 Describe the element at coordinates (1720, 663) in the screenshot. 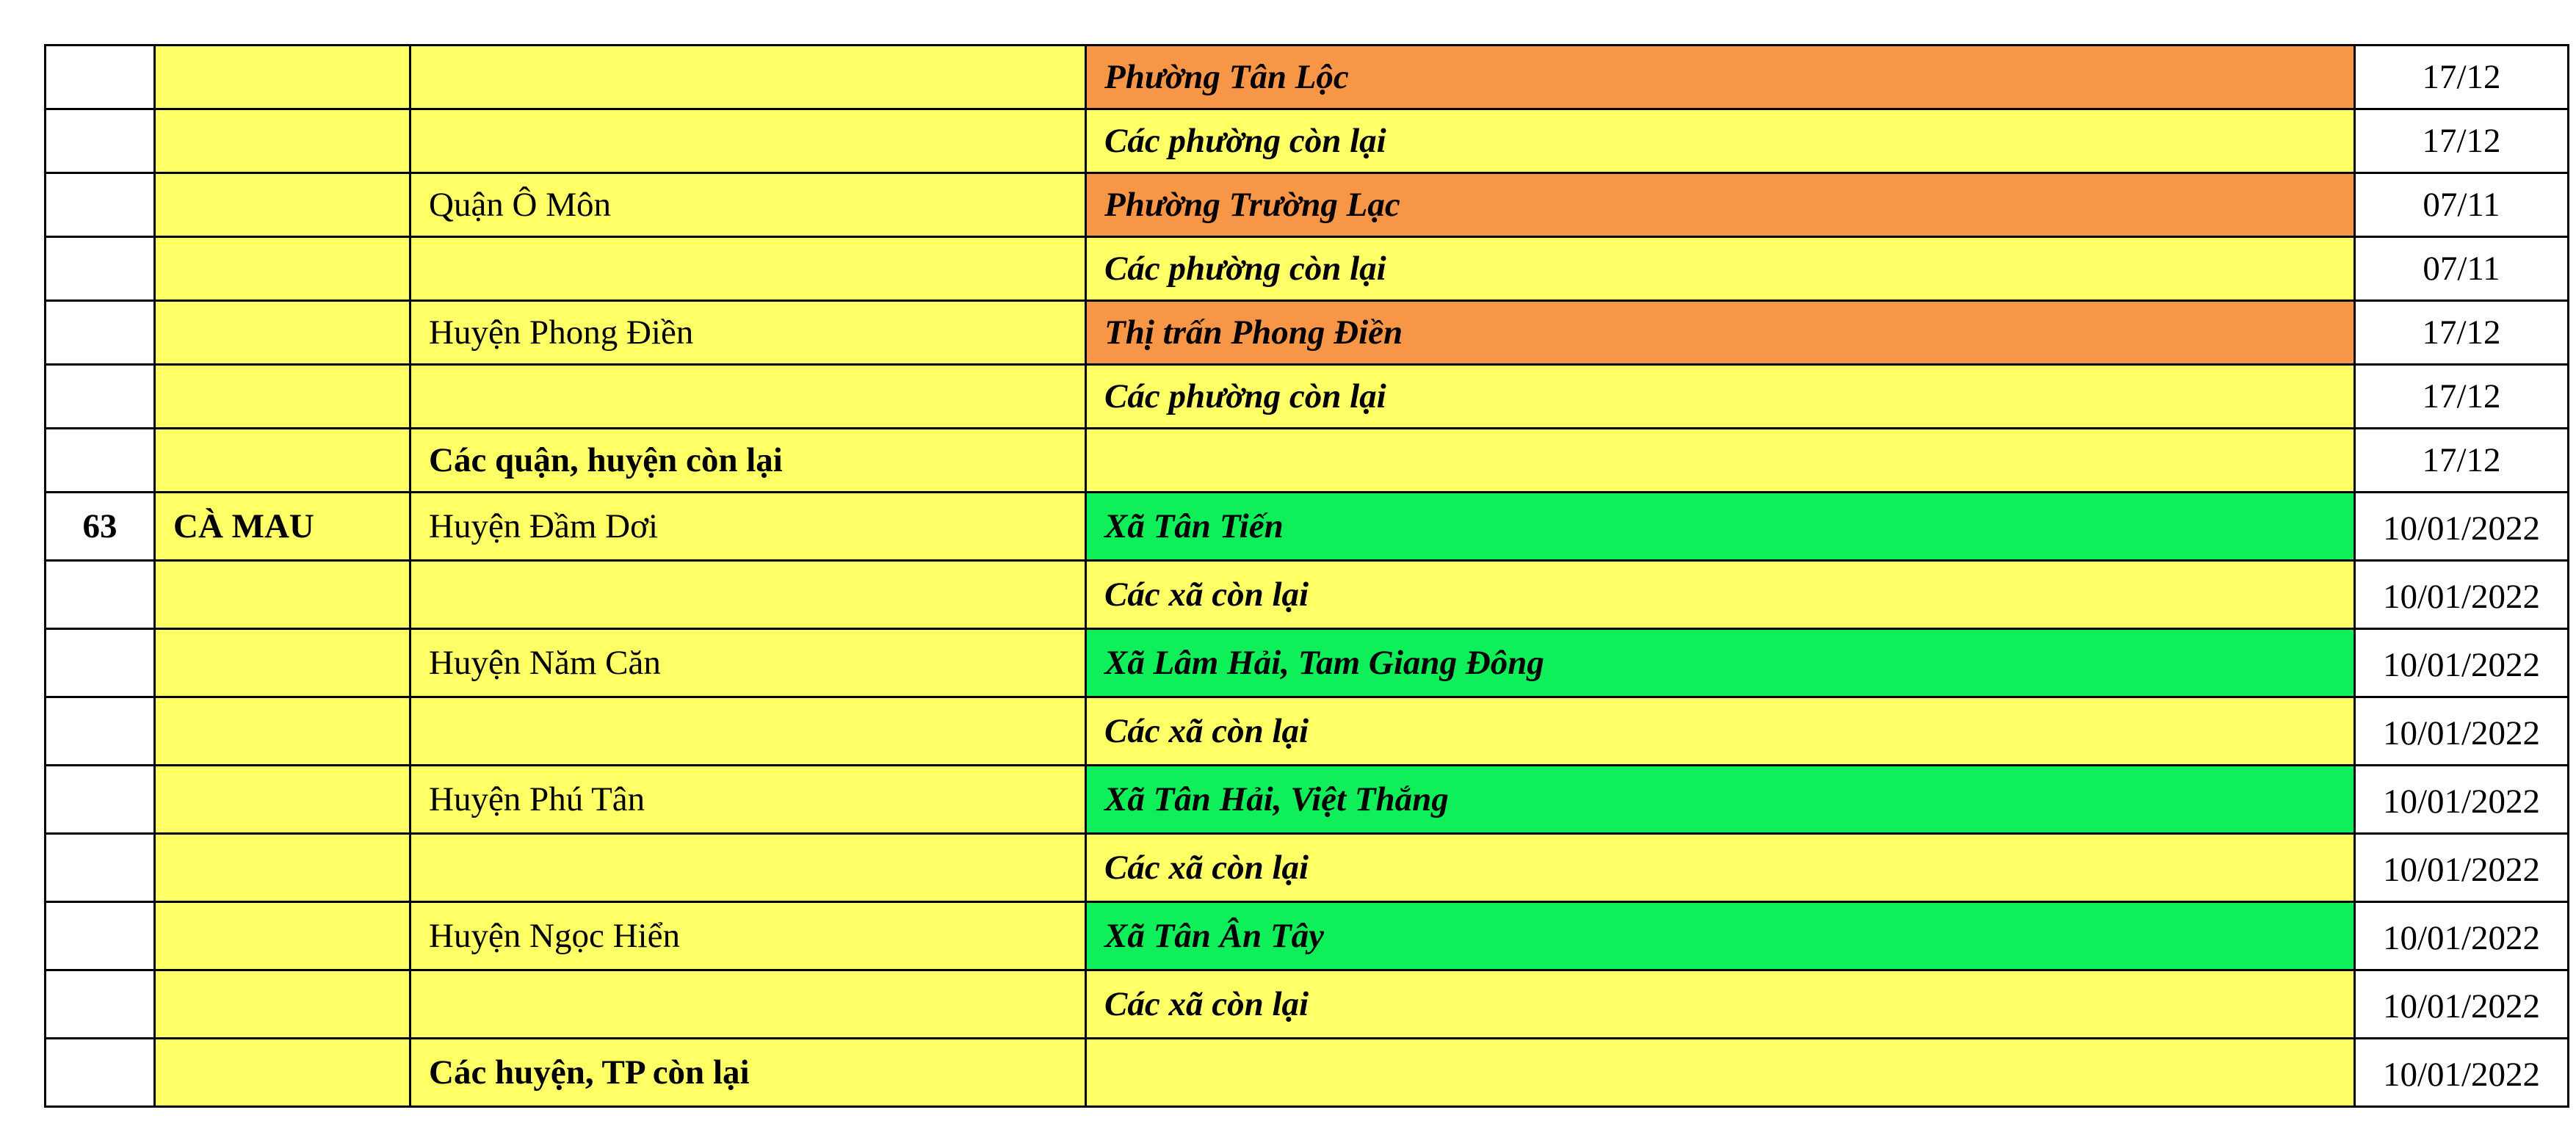

I see `ward-cell: Xã Lâm Hải, Tam Giang Đông` at that location.